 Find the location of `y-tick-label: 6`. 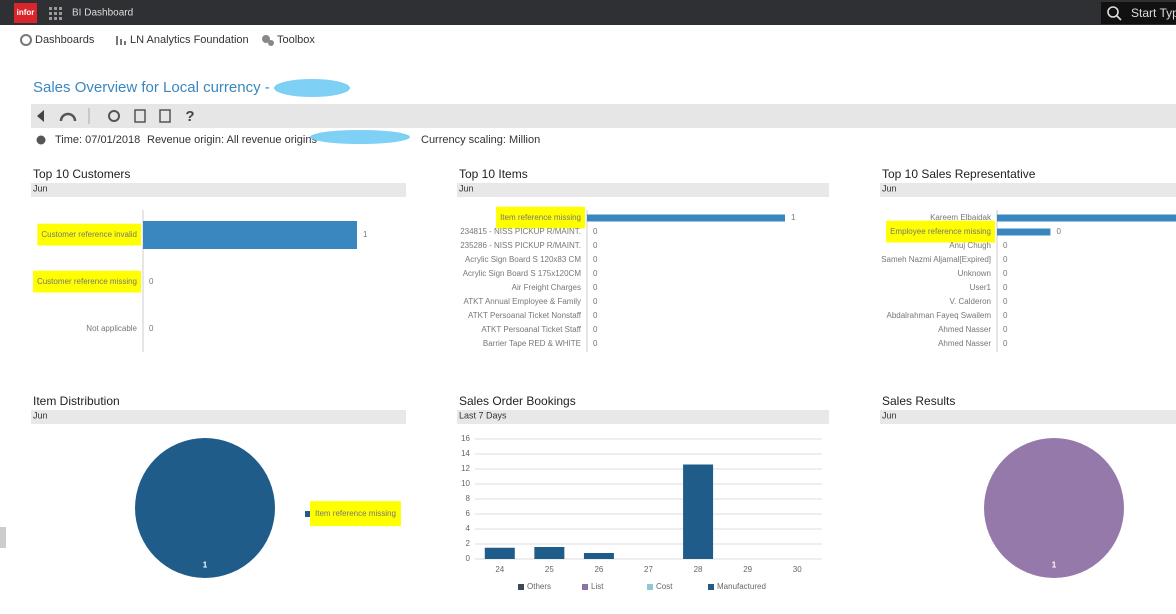

y-tick-label: 6 is located at coordinates (468, 513).